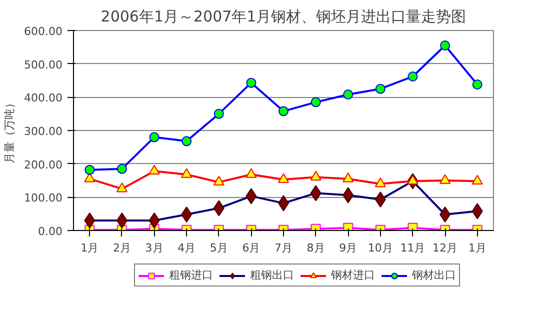 The image size is (551, 324). Describe the element at coordinates (43, 65) in the screenshot. I see `y-tick-label: 500.00` at that location.